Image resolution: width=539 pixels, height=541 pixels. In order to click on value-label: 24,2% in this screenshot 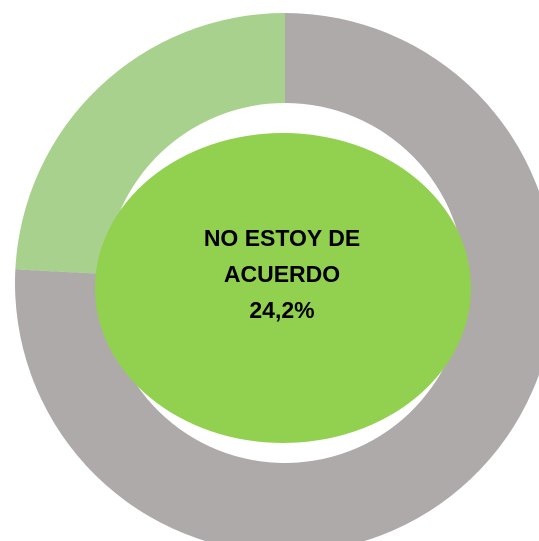, I will do `click(282, 310)`.